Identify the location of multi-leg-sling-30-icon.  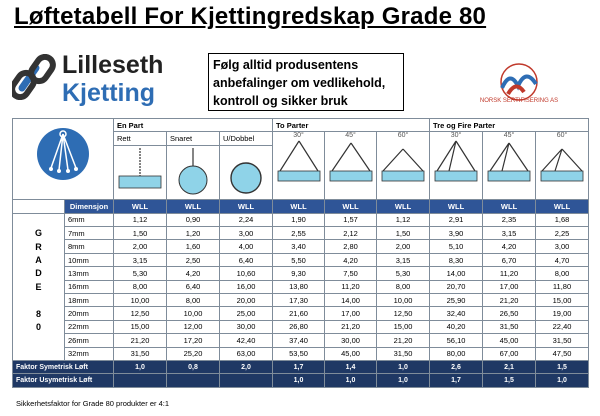
(456, 161).